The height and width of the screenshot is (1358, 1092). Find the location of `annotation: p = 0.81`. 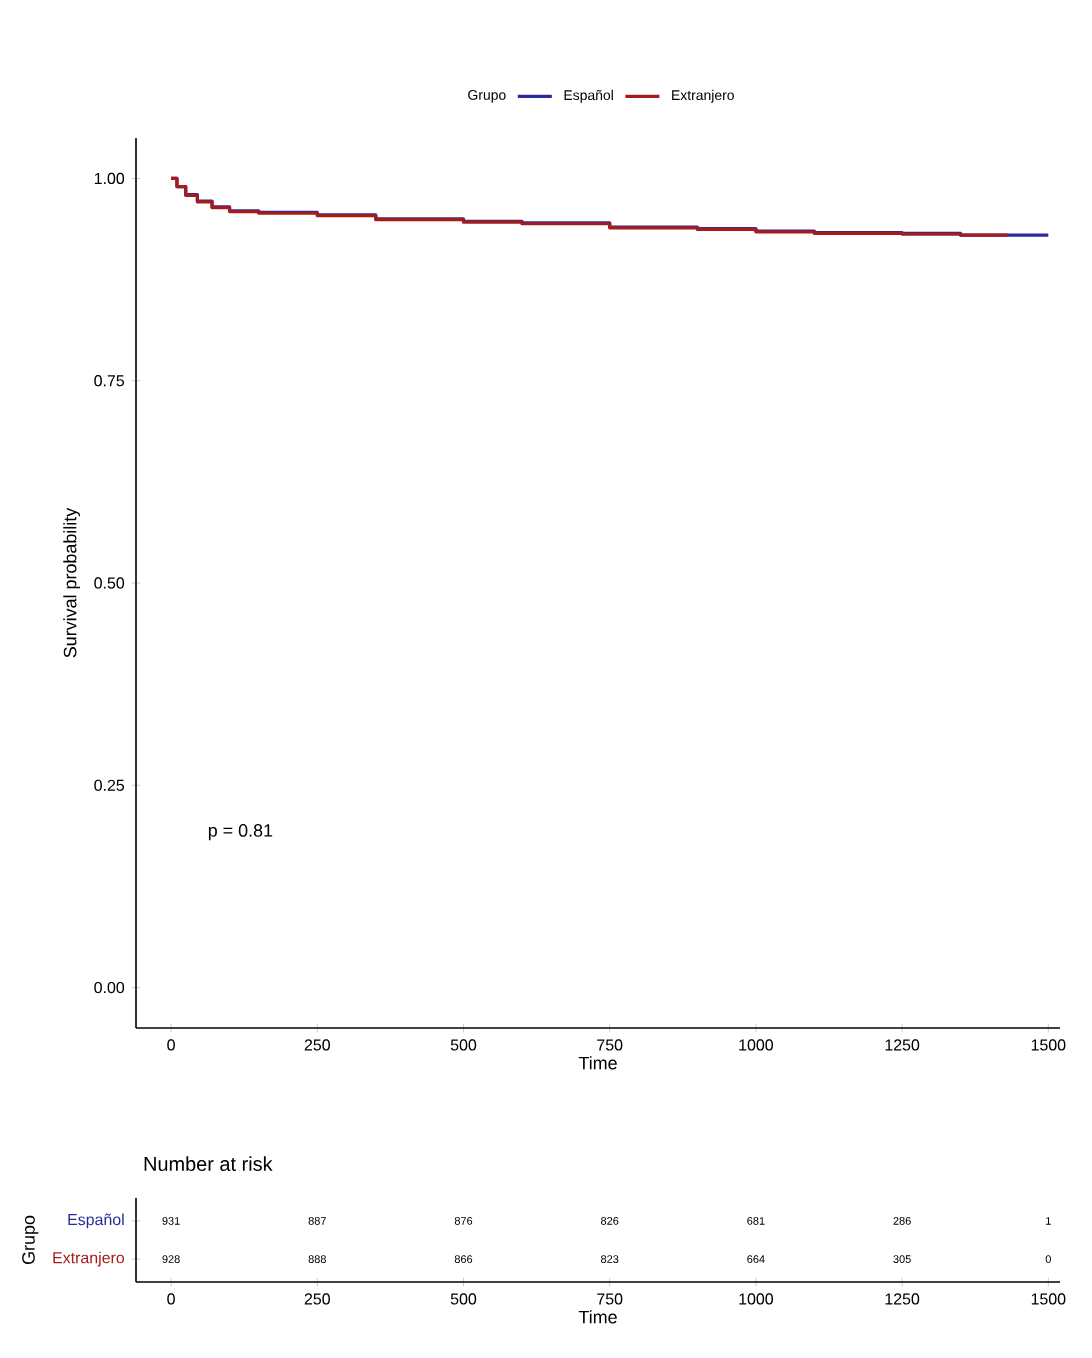

annotation: p = 0.81 is located at coordinates (240, 832).